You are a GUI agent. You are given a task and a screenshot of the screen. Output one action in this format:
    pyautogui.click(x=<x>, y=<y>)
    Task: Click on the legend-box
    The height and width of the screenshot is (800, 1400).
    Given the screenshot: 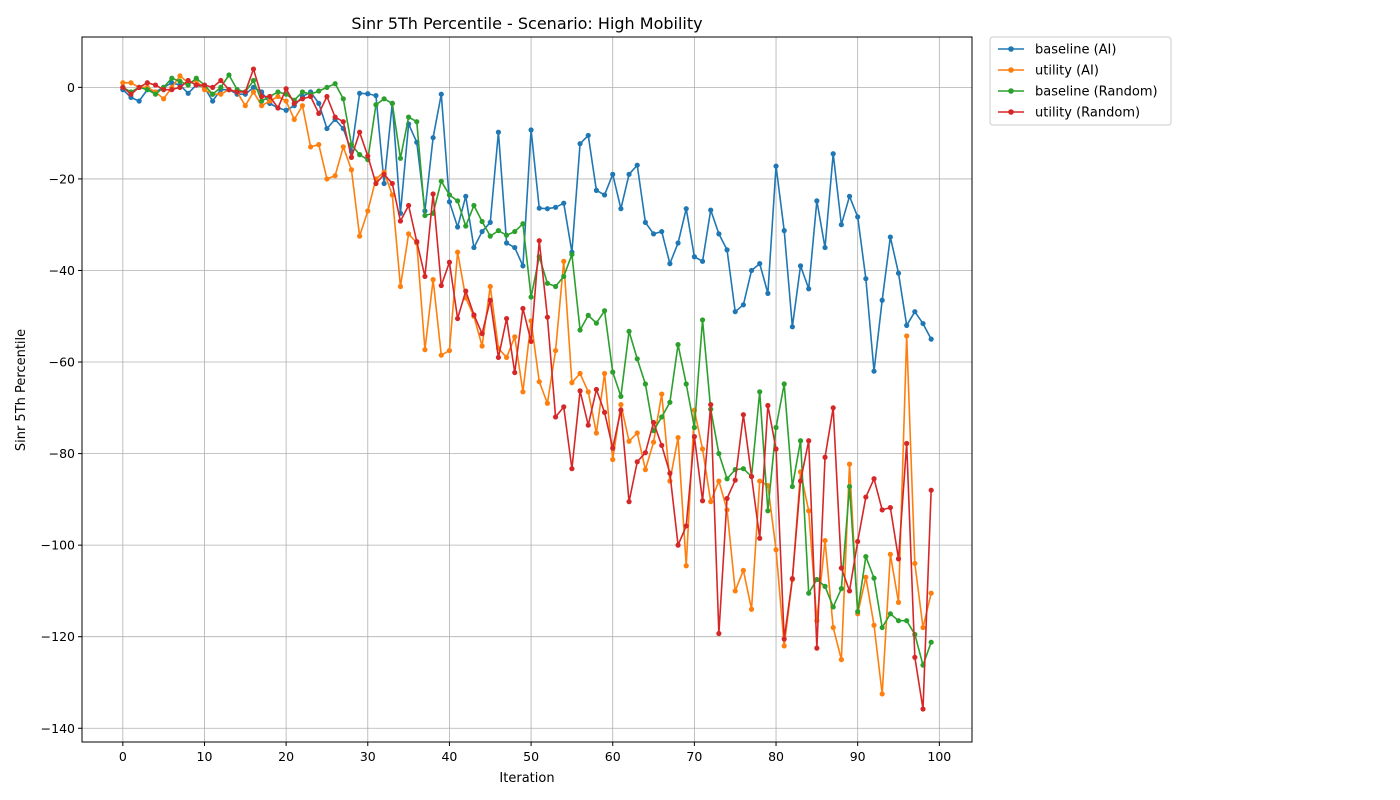 What is the action you would take?
    pyautogui.click(x=1080, y=81)
    